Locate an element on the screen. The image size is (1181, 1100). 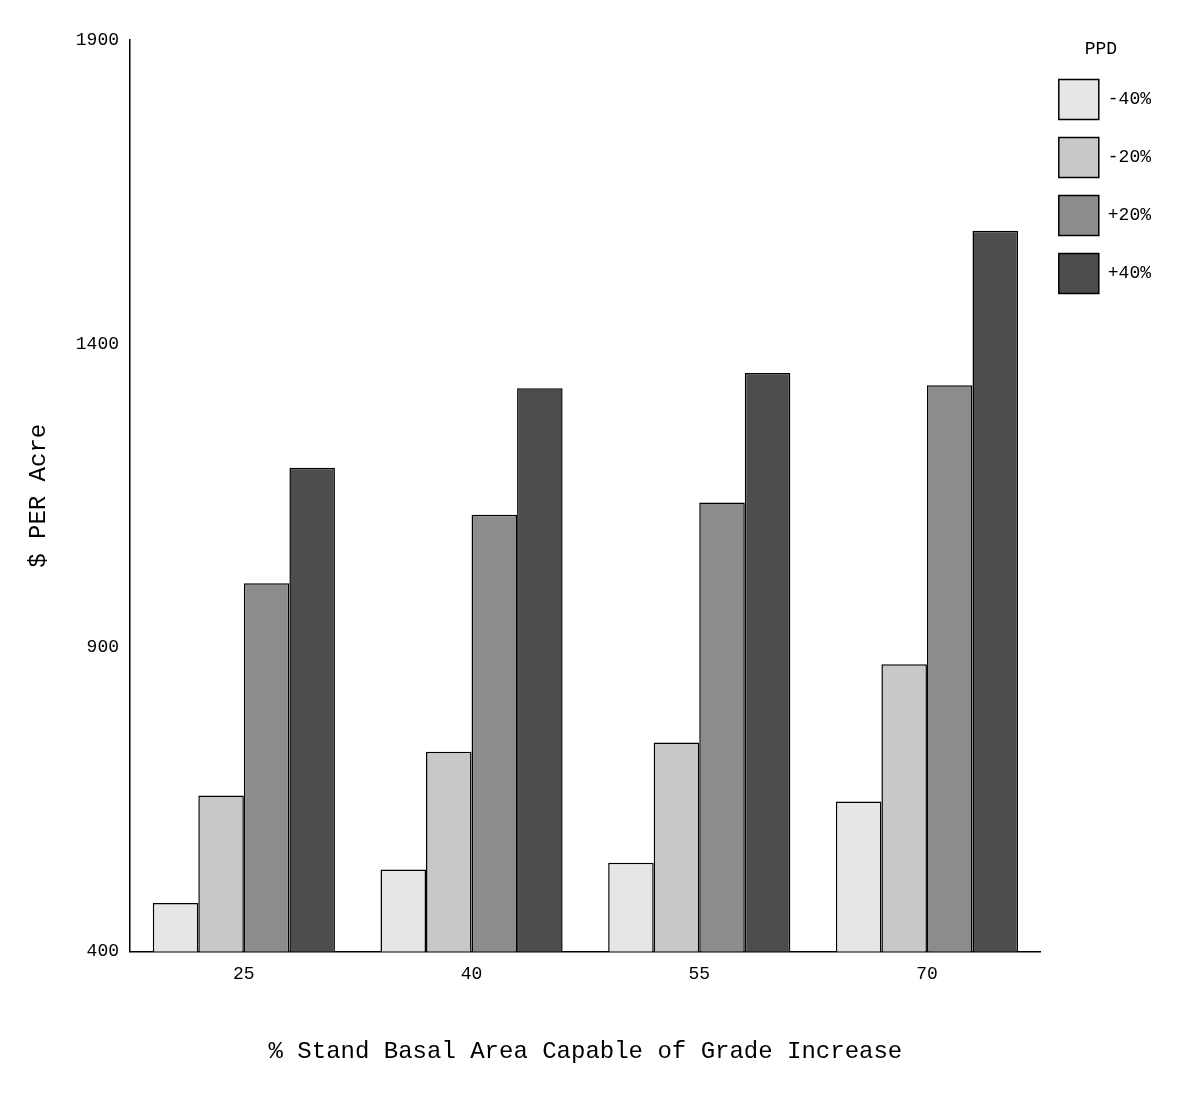
legend-label: -20% is located at coordinates (1129, 157).